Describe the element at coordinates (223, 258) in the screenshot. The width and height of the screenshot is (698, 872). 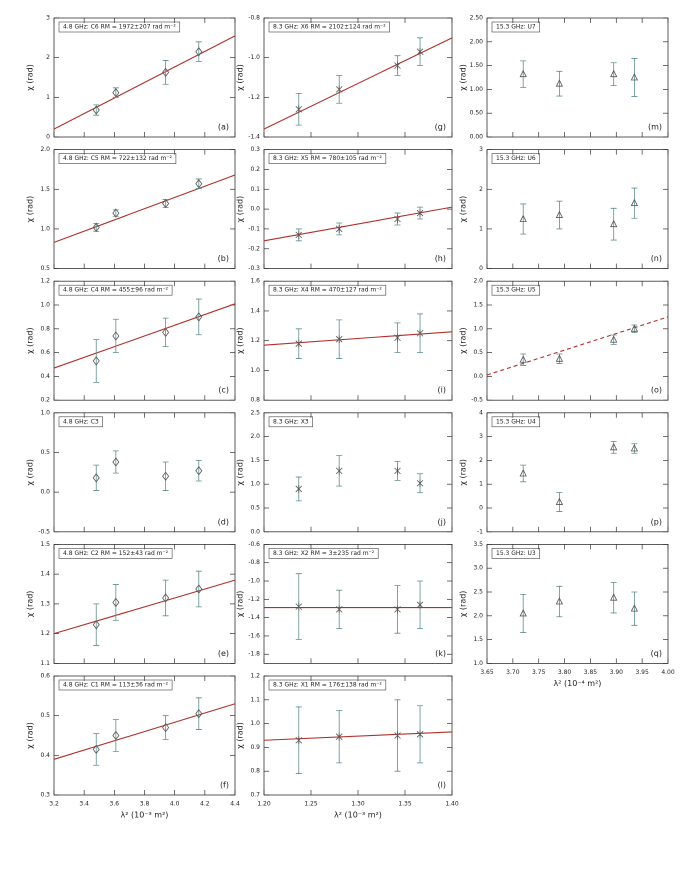
I see `panel-label: (b)` at that location.